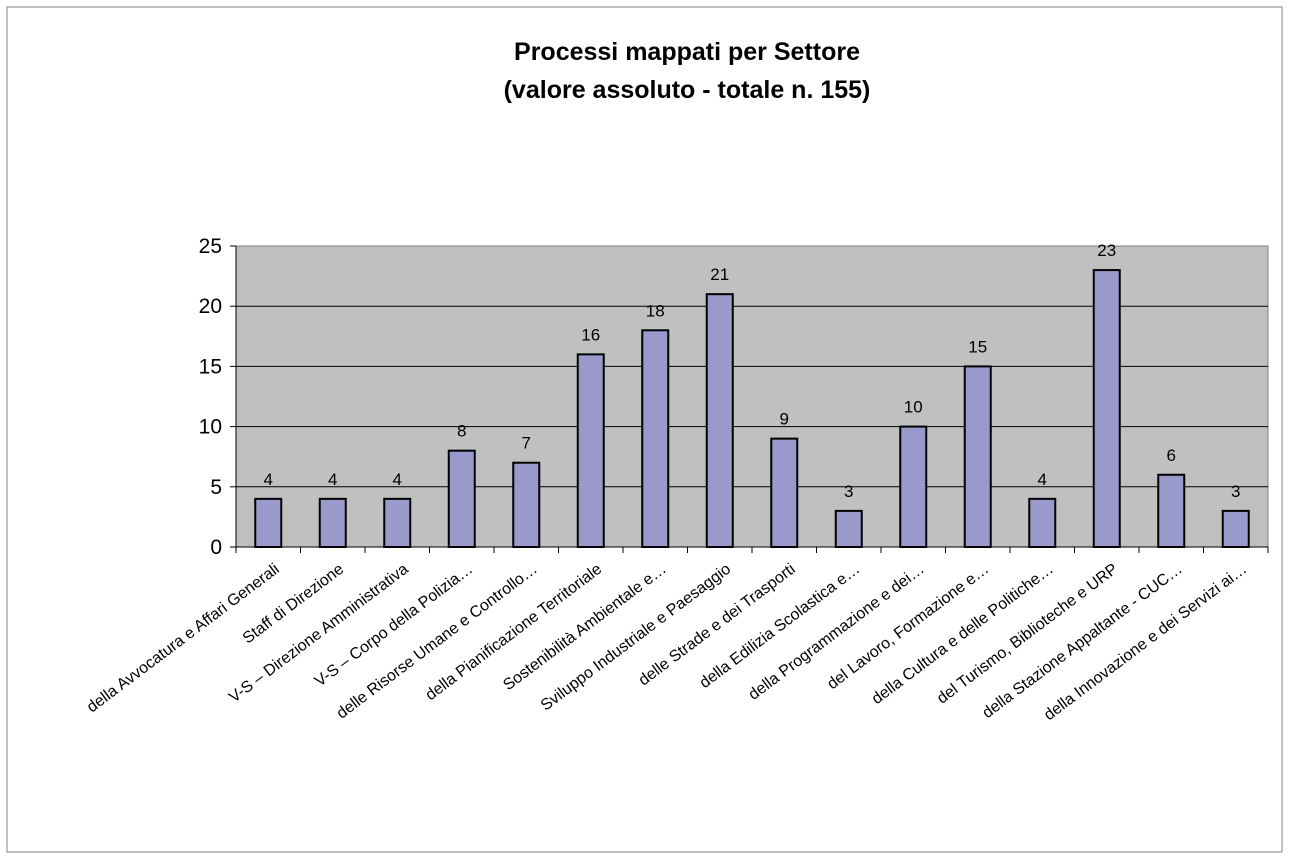 This screenshot has width=1289, height=859. I want to click on data-label: 10, so click(913, 407).